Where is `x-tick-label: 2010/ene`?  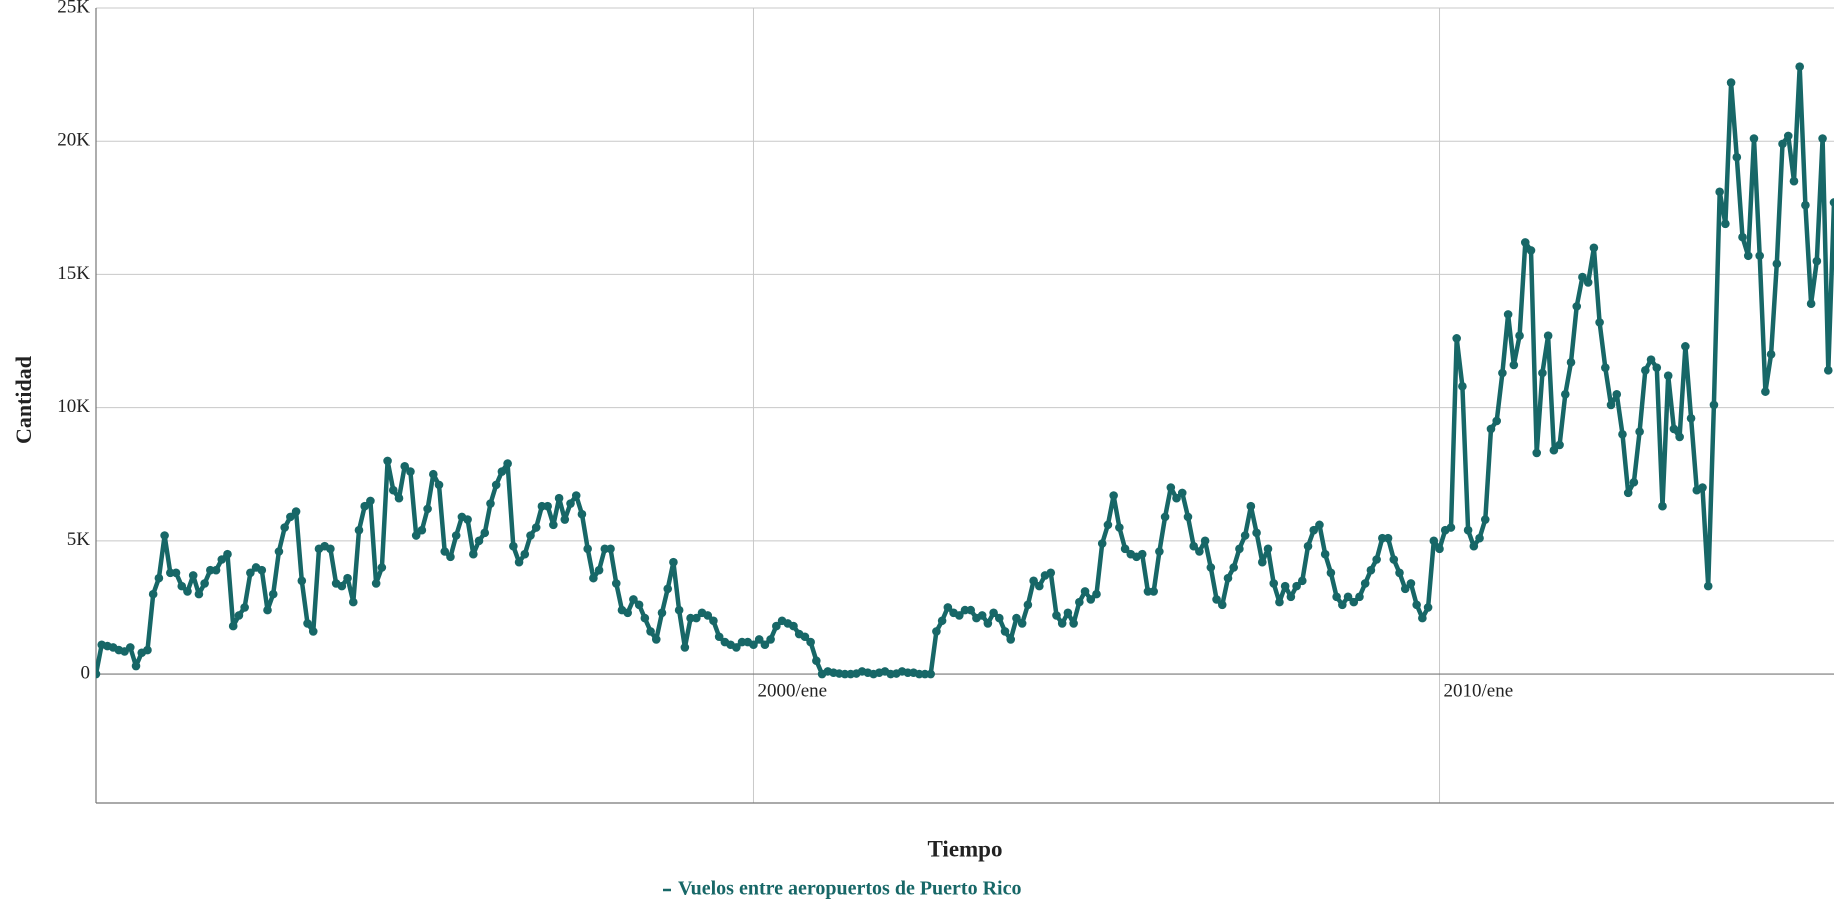
x-tick-label: 2010/ene is located at coordinates (1479, 690).